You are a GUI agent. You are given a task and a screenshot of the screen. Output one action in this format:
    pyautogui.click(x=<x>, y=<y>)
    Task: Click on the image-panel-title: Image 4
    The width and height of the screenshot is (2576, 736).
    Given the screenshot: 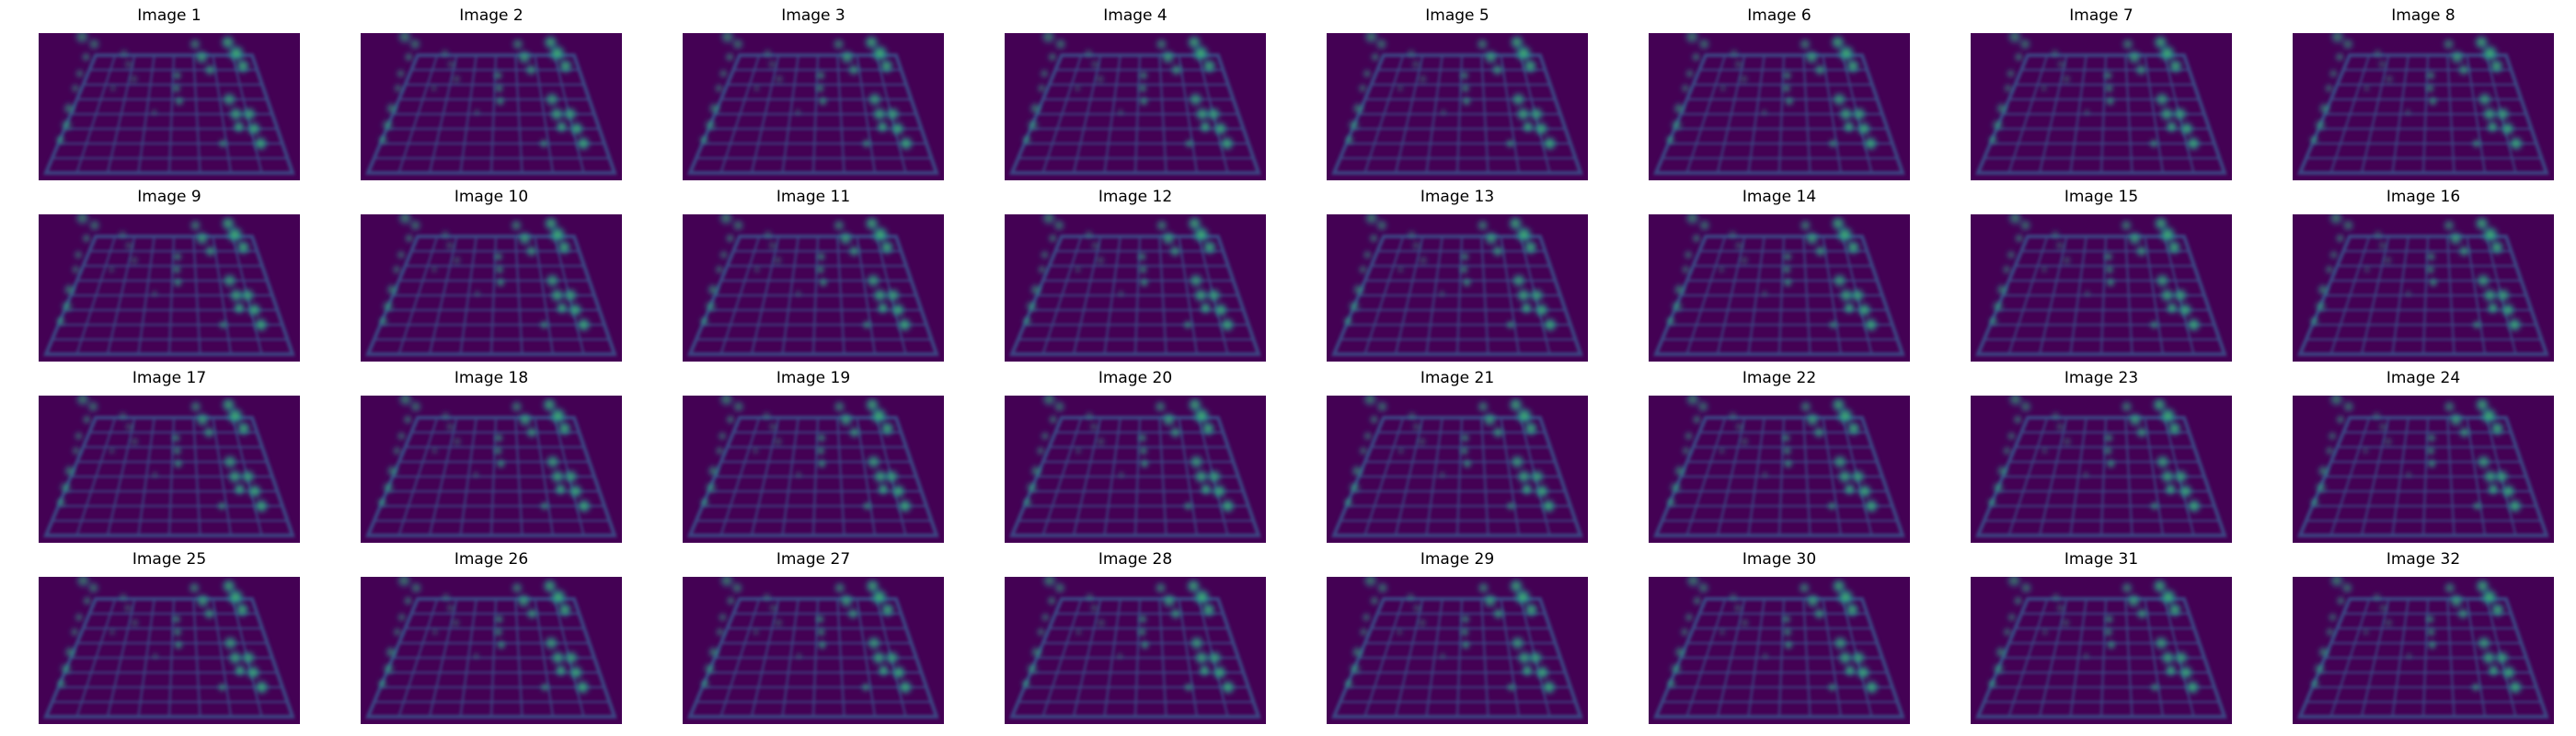 What is the action you would take?
    pyautogui.click(x=1135, y=15)
    